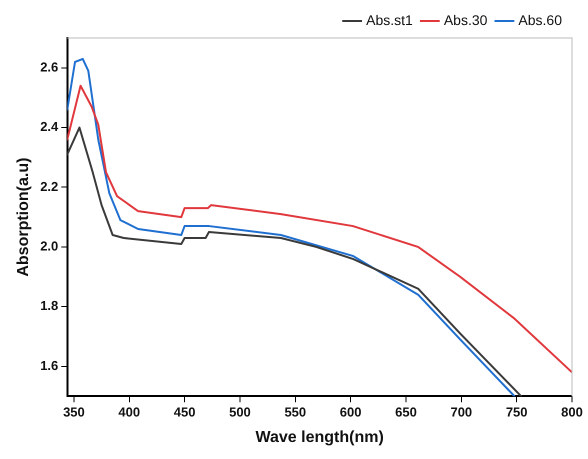  I want to click on legend-label: Abs.st1, so click(390, 20).